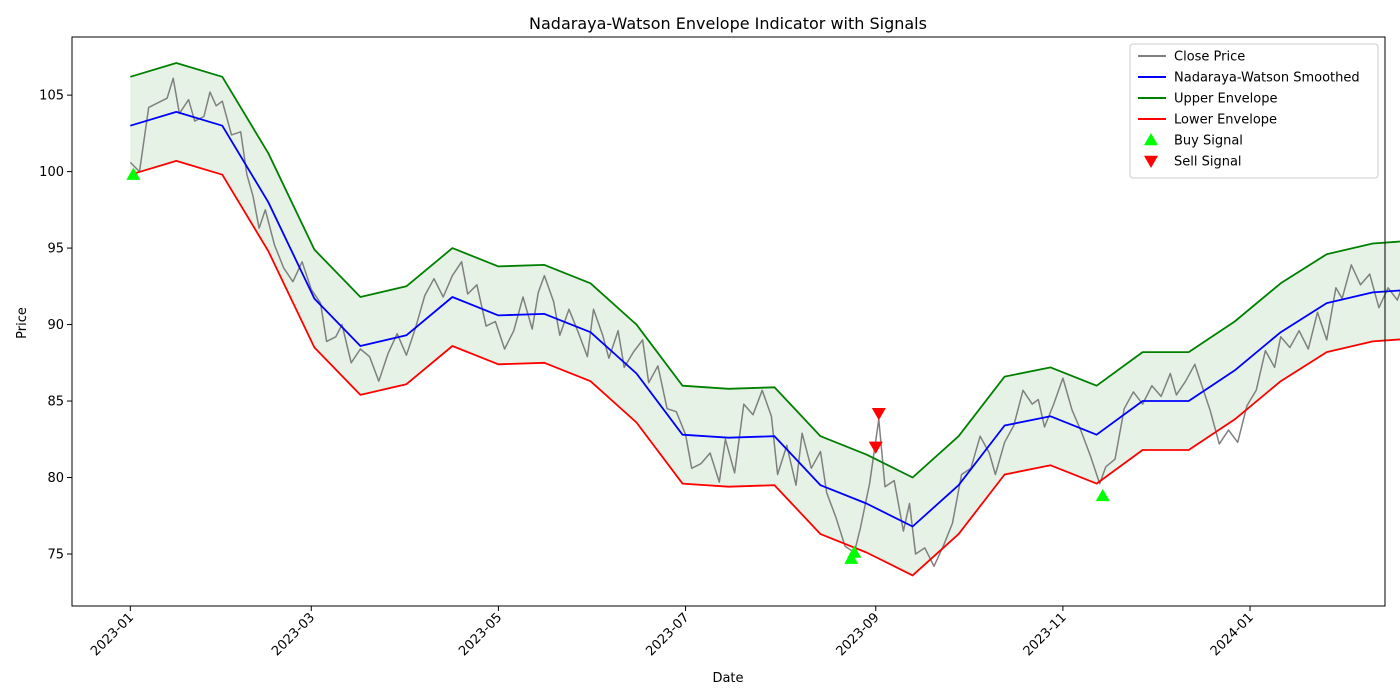  Describe the element at coordinates (1267, 78) in the screenshot. I see `legend-label-nadaraya-watson-smoothed: Nadaraya-Watson Smoothed` at that location.